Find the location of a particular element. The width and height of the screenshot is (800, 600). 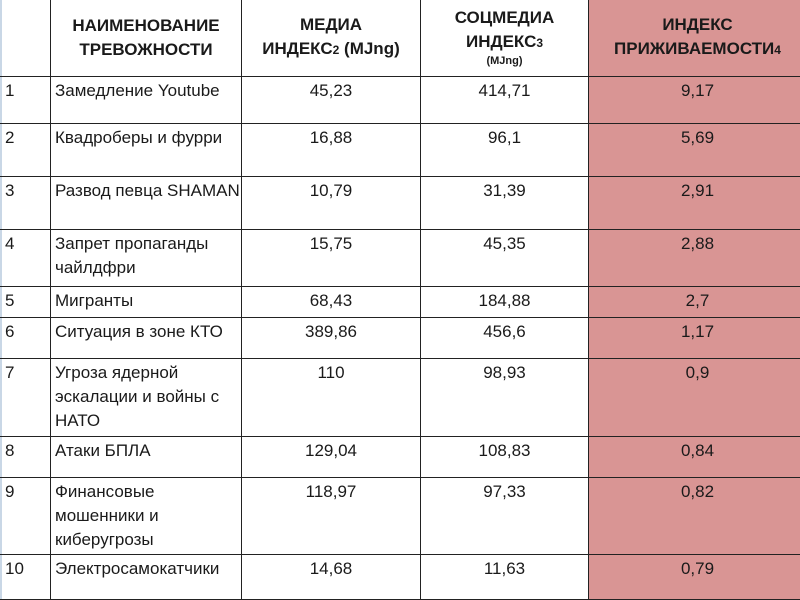

table-row: 3 Развод певца SHAMAN 10,79 31,39 2,91 is located at coordinates (400, 202).